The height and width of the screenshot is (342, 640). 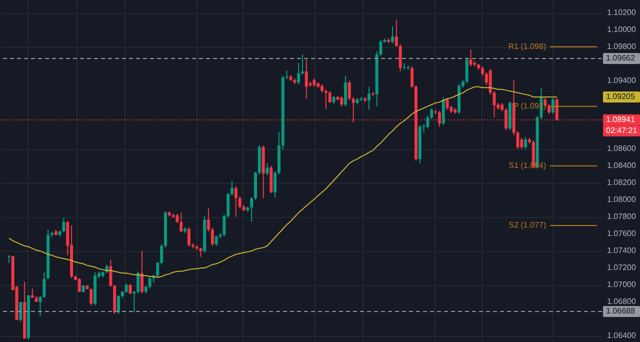 I want to click on y-tick-label: 1.10000, so click(x=621, y=29).